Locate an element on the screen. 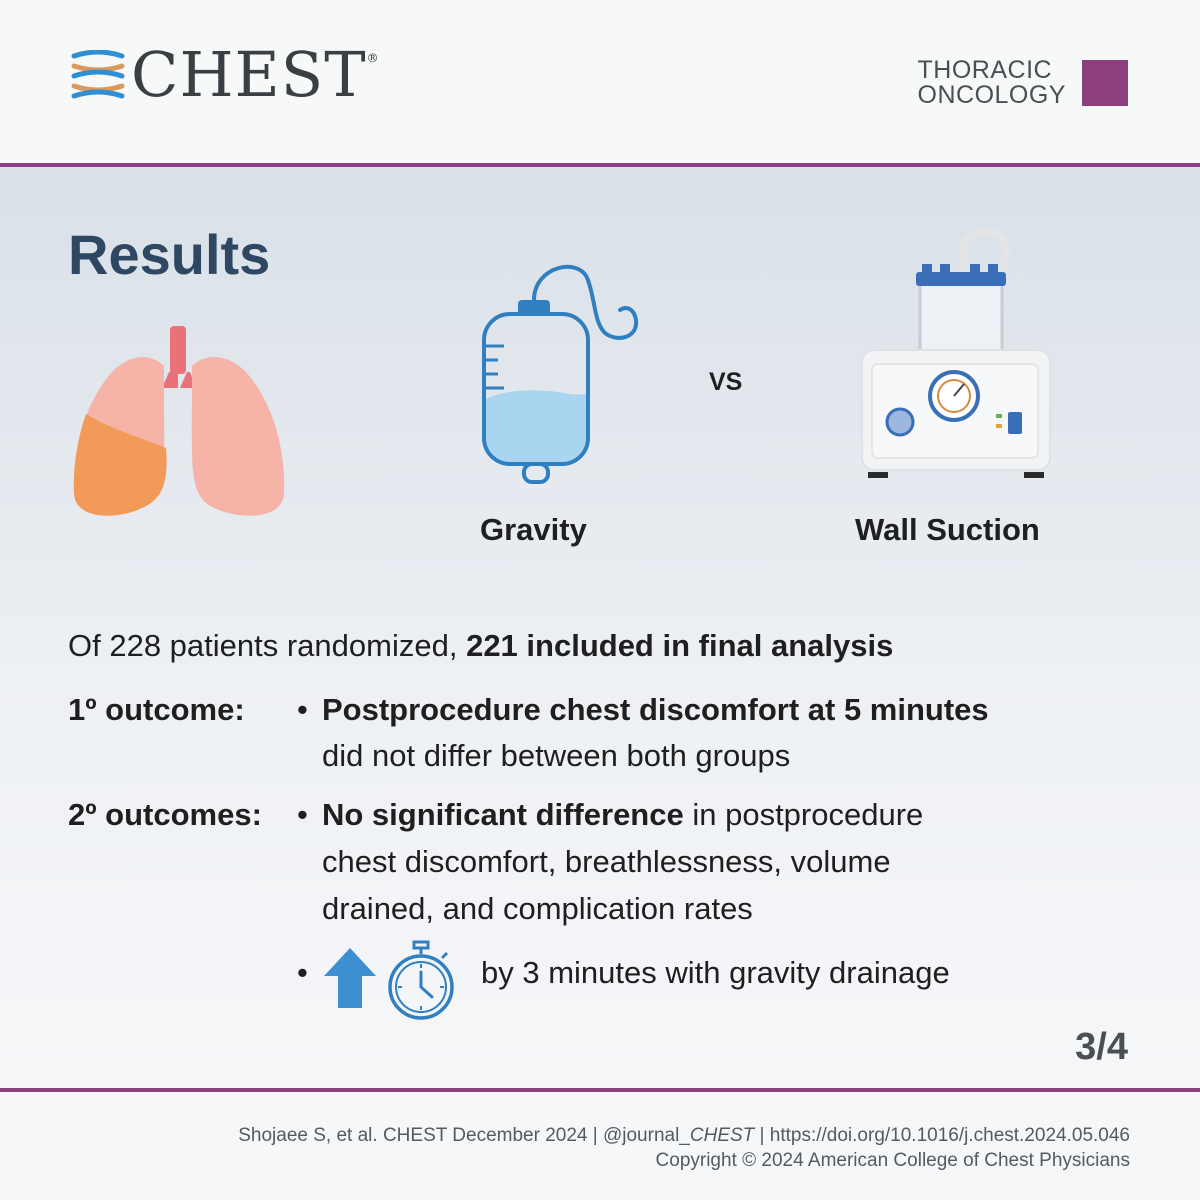  time-result-text: by 3 minutes with gravity drainage is located at coordinates (715, 972).